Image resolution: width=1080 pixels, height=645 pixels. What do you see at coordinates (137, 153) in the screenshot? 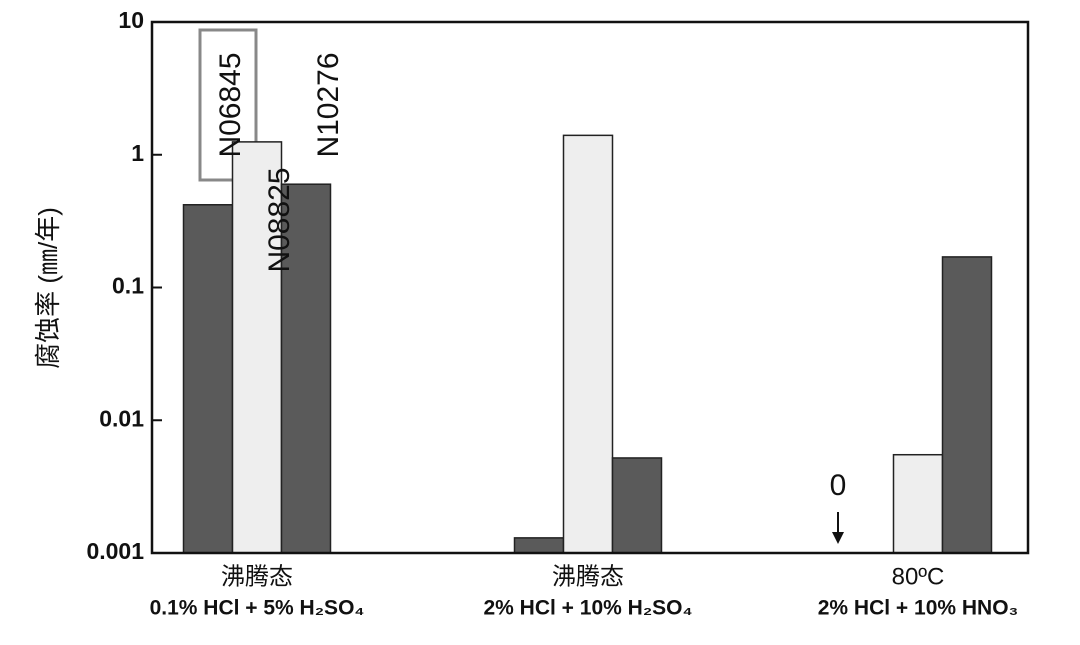
I see `y-tick-label: 1` at bounding box center [137, 153].